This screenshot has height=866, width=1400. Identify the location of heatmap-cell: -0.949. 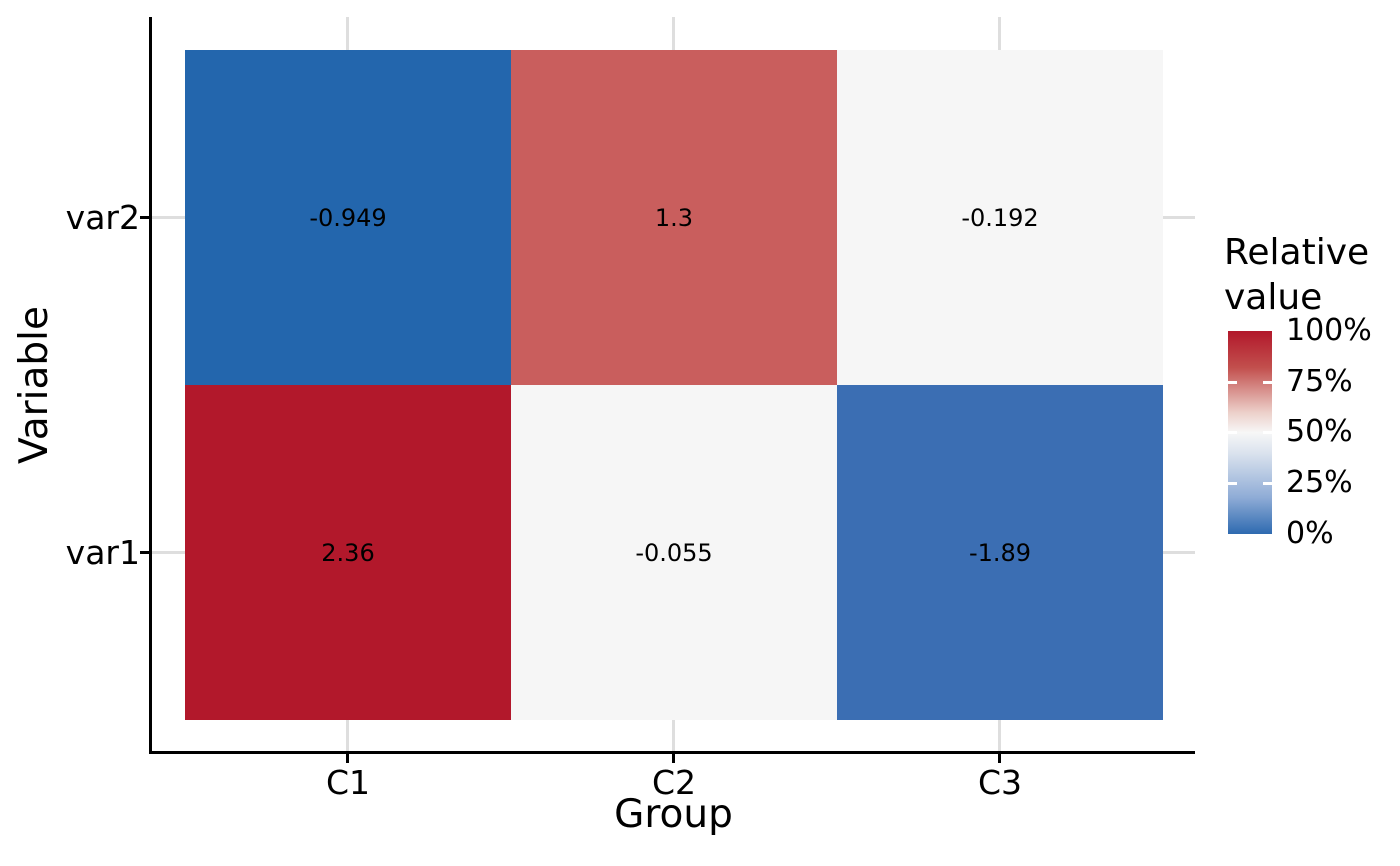
(348, 217).